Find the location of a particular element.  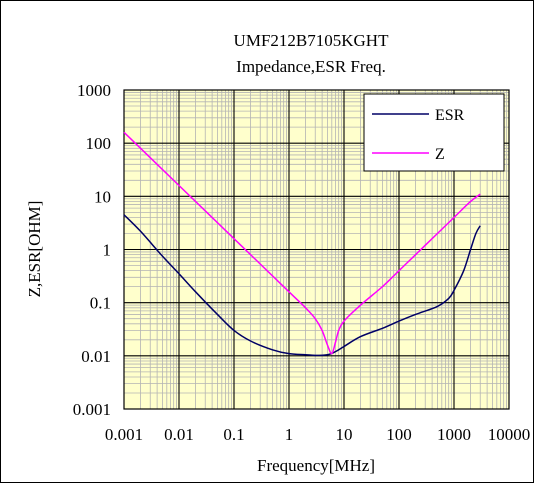

x-tick-label: 100 is located at coordinates (399, 434).